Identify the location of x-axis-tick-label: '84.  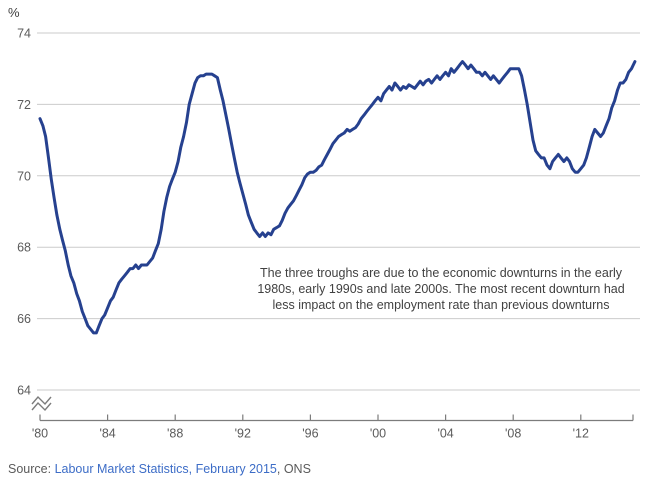
(107, 434).